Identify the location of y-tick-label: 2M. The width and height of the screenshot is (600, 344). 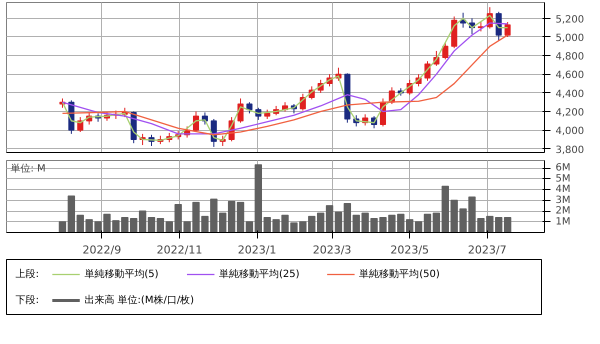
(563, 211).